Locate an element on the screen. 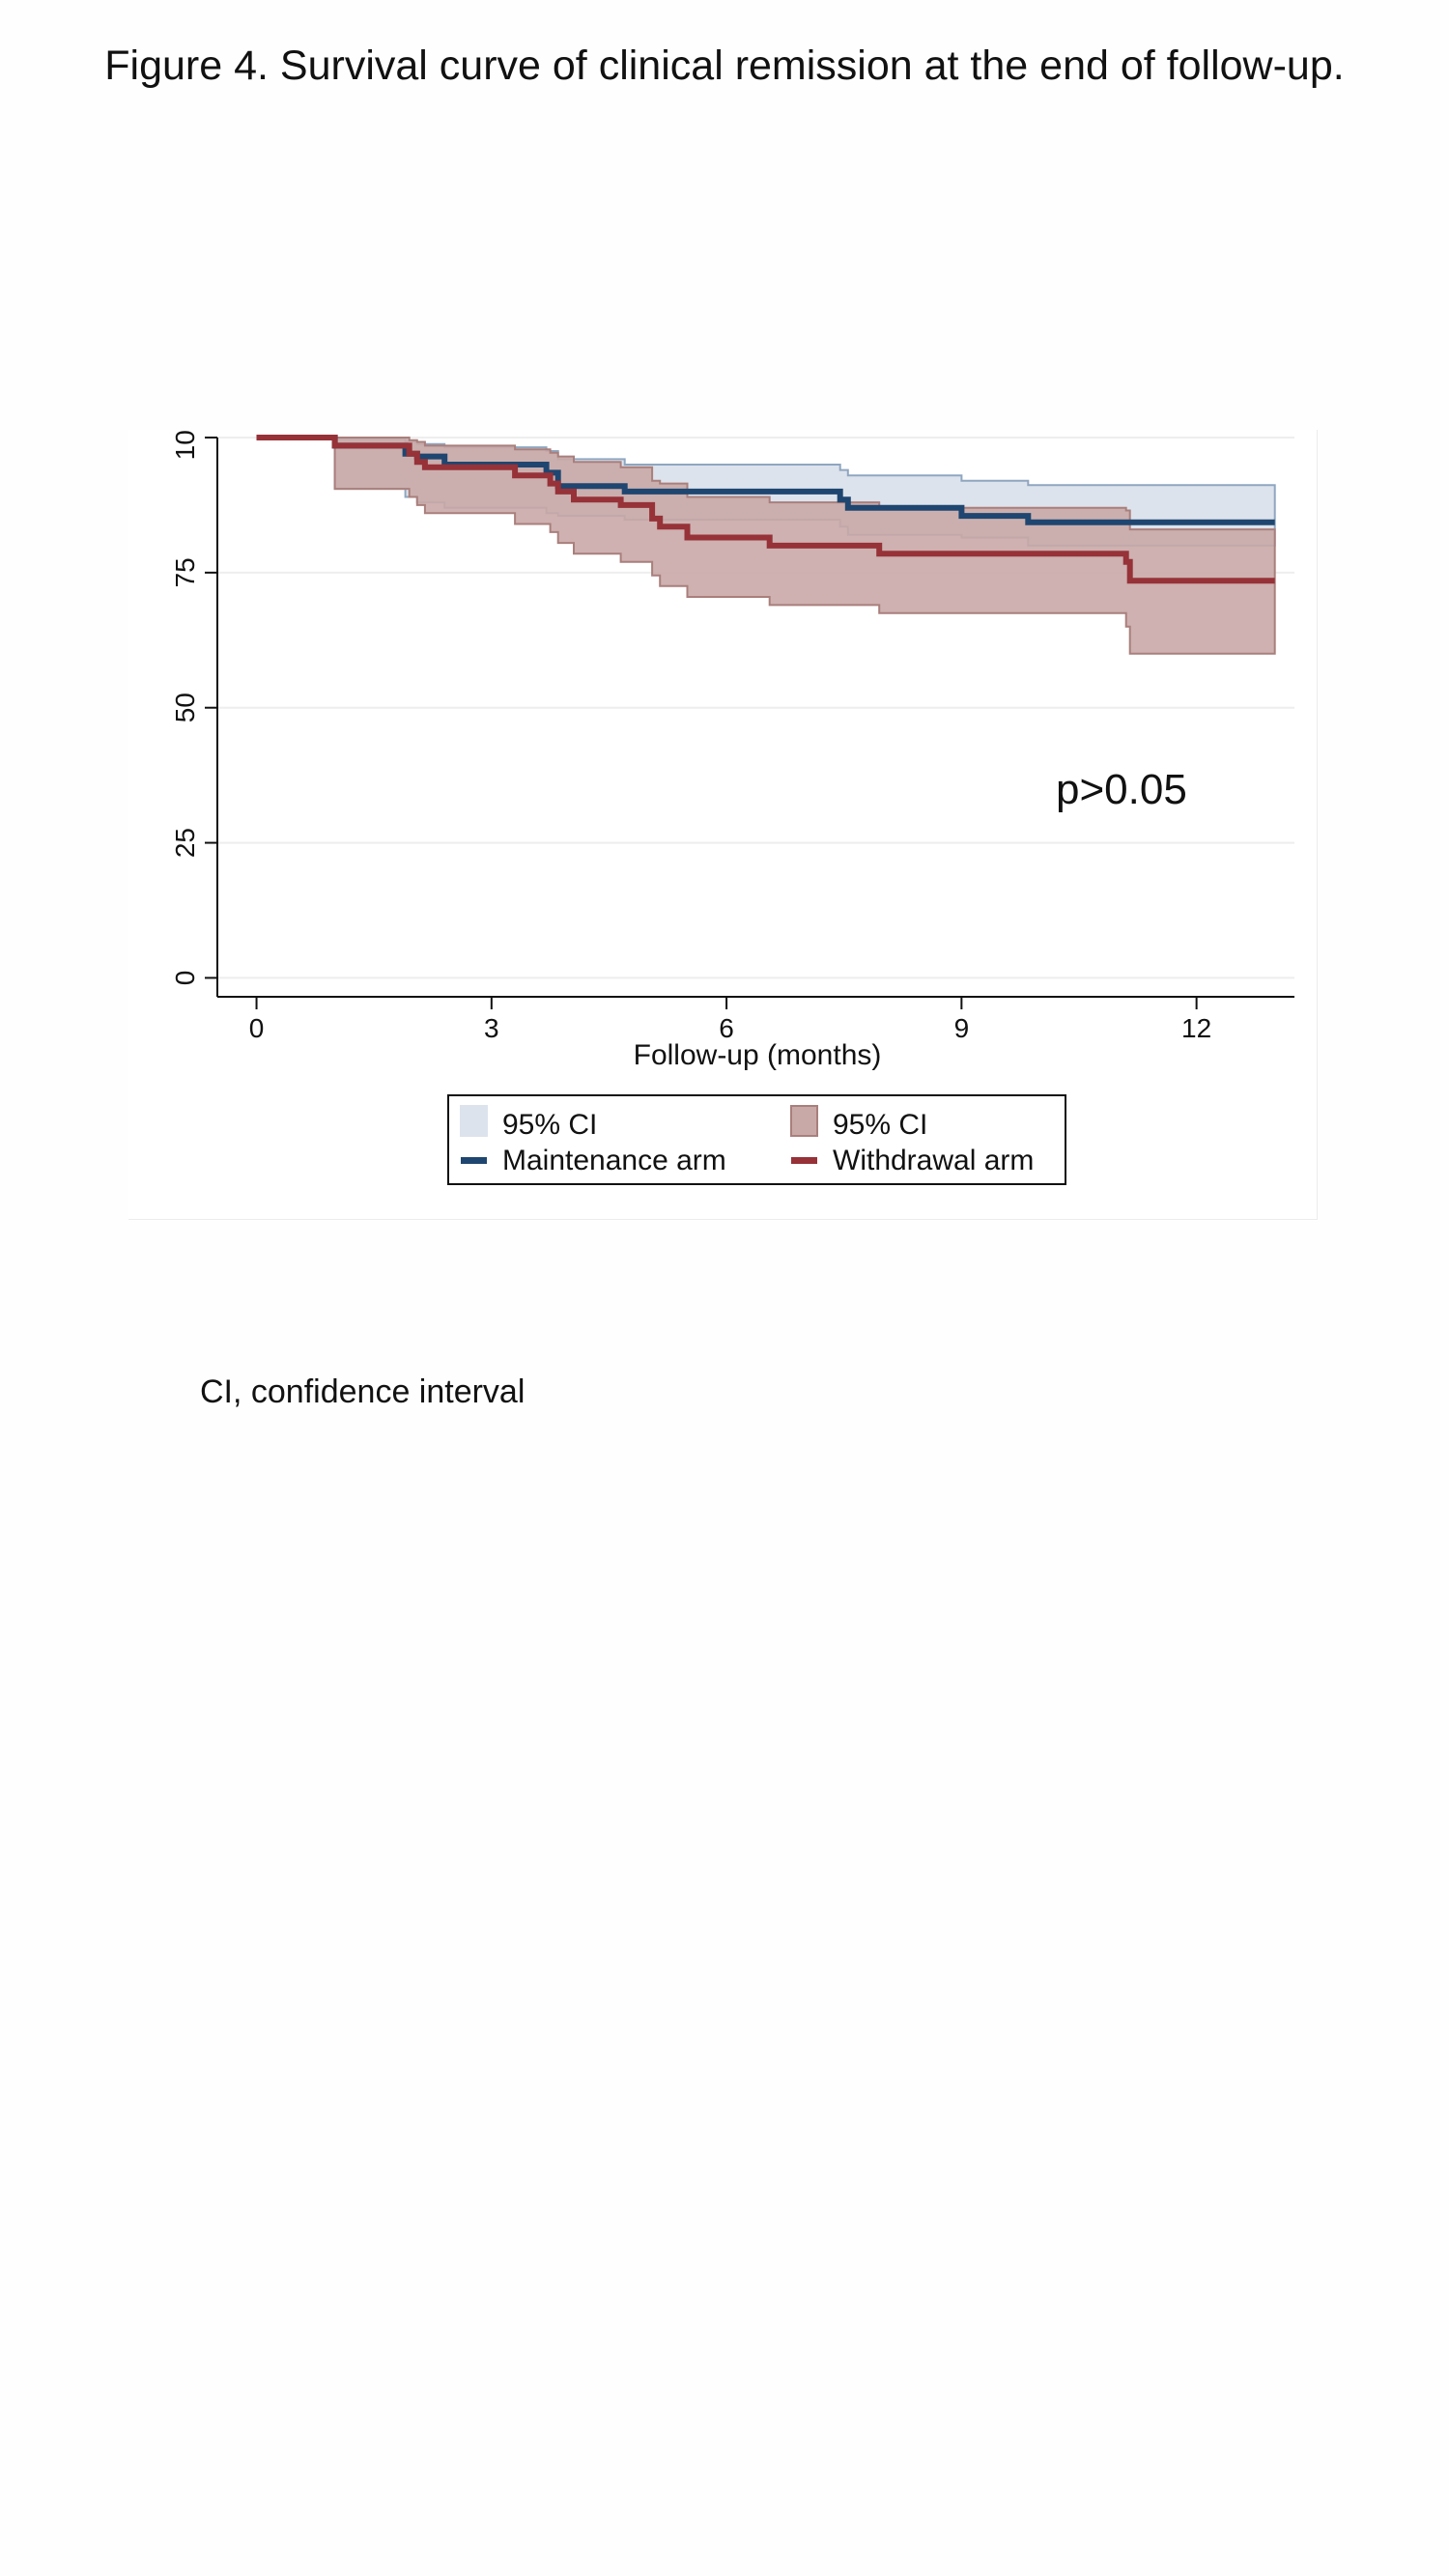 This screenshot has width=1449, height=2576. y-axis-ticks: 0 25 50 75 100 is located at coordinates (193, 707).